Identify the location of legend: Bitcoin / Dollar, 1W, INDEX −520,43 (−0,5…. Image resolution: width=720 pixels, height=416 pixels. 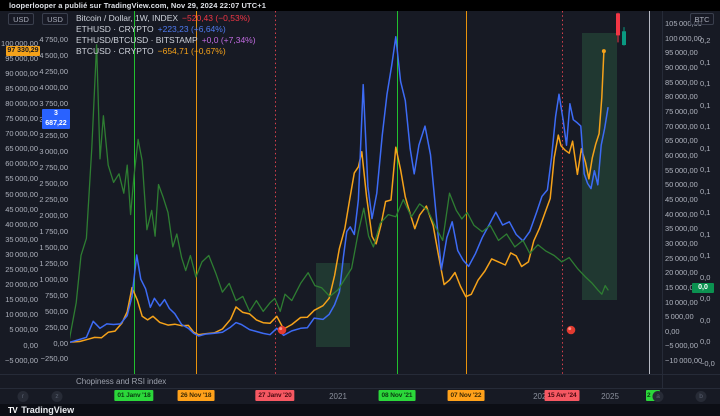
(166, 35).